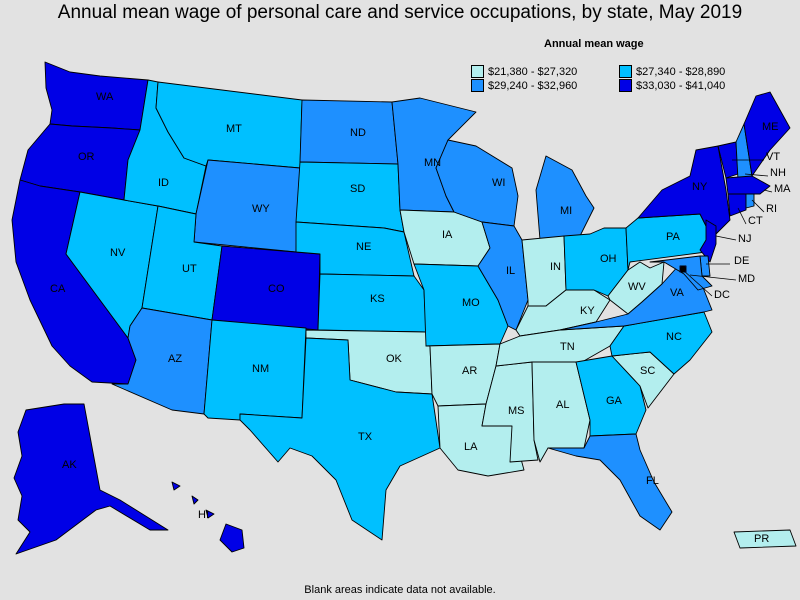 The image size is (800, 600). What do you see at coordinates (681, 71) in the screenshot?
I see `legend-label-2: $27,340 - $28,890` at bounding box center [681, 71].